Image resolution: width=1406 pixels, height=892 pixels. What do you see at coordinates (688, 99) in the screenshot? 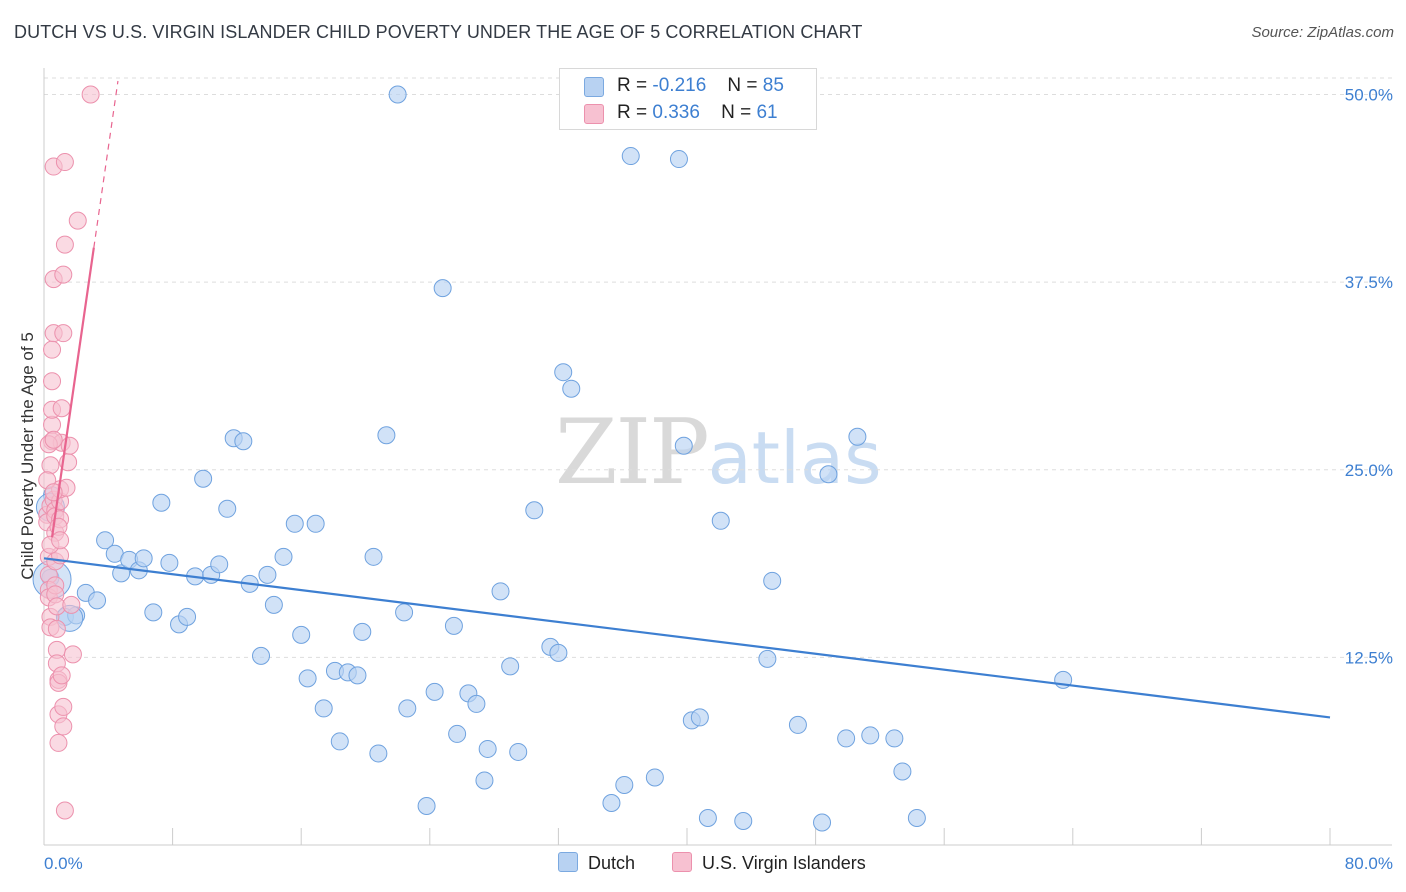
I see `stats-legend: R = -0.216 N = 85 R = 0.336 N = 61` at bounding box center [688, 99].